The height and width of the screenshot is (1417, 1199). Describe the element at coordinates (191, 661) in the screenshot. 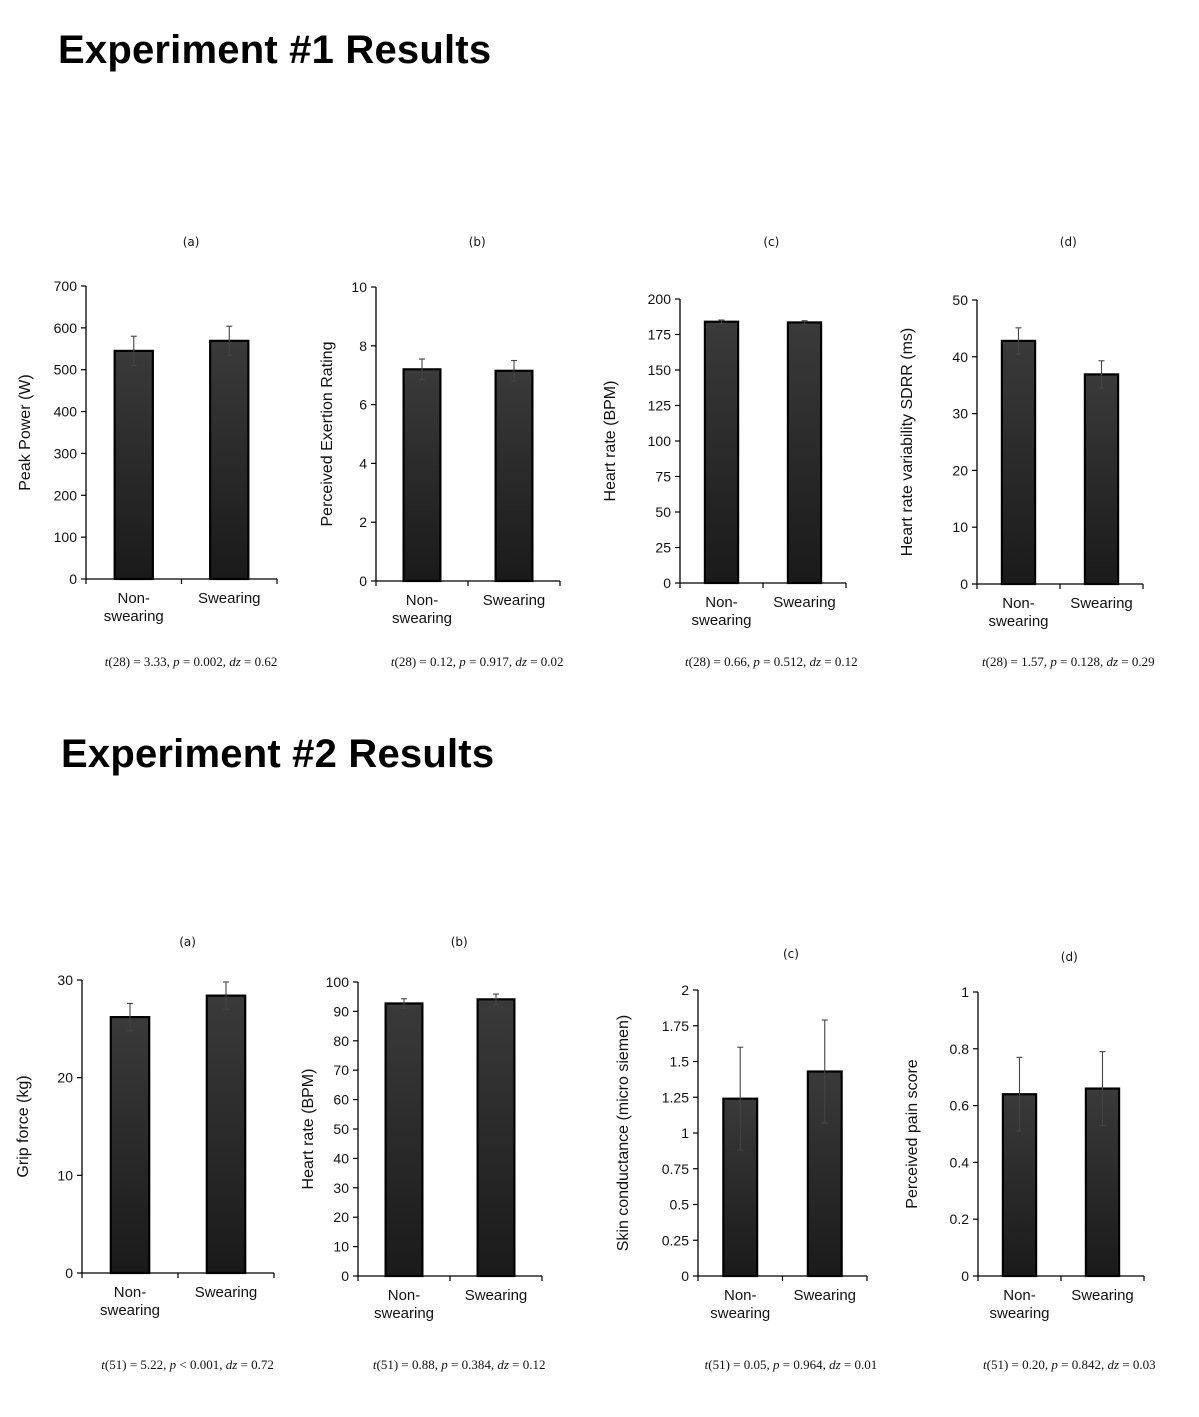

I see `chart-1-stats-text: t(28) = 3.33, p = 0.002, dz = 0.62` at that location.